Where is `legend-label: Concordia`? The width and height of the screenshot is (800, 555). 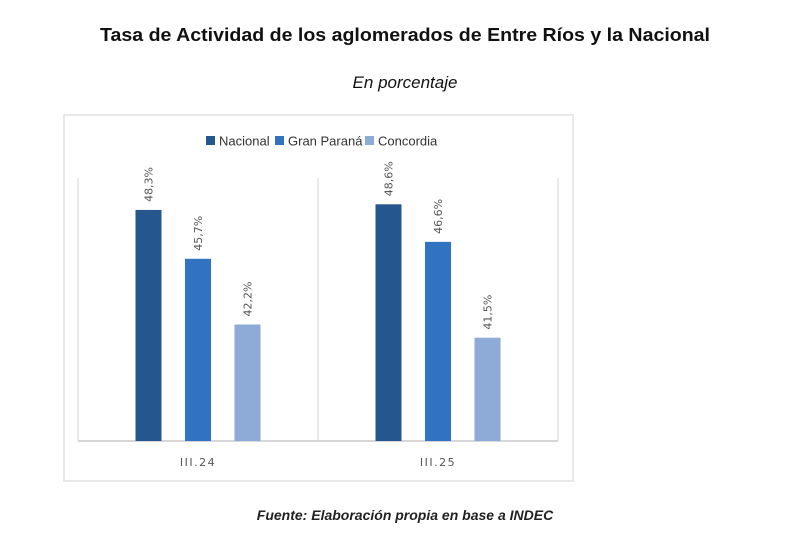
legend-label: Concordia is located at coordinates (408, 141).